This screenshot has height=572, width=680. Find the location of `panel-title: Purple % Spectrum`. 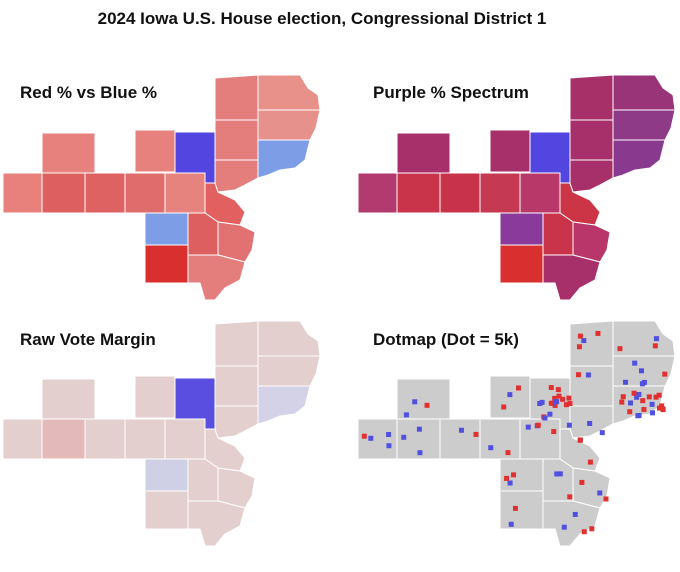

panel-title: Purple % Spectrum is located at coordinates (451, 92).